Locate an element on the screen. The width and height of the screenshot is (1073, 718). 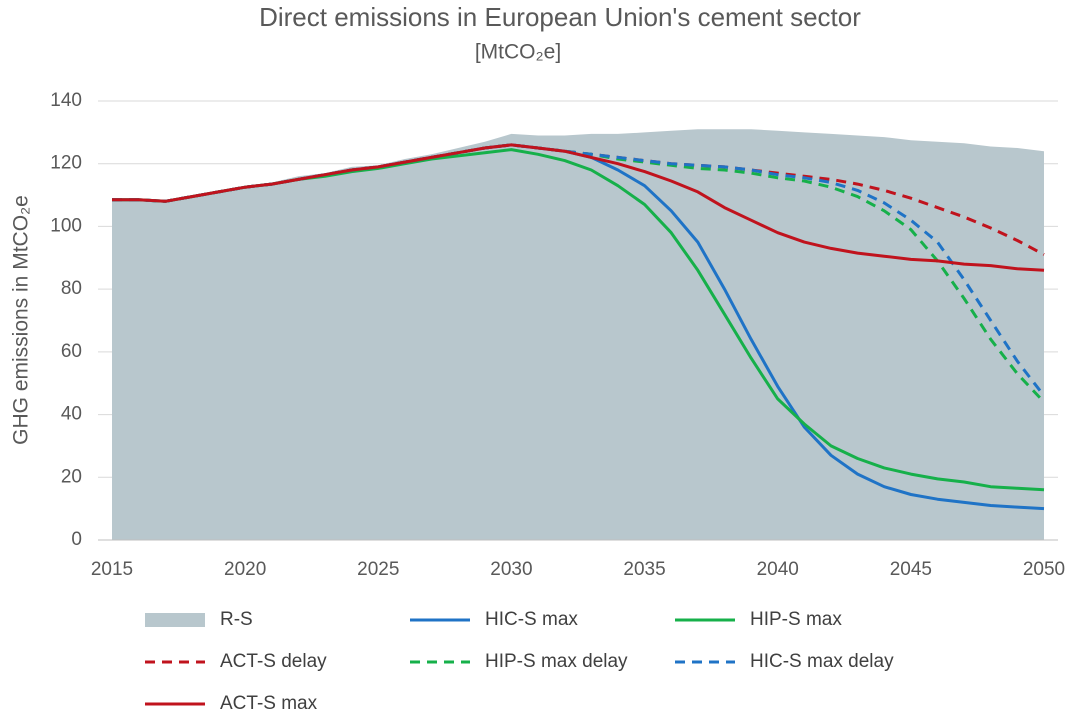
x-tick-label: 2015 is located at coordinates (112, 569).